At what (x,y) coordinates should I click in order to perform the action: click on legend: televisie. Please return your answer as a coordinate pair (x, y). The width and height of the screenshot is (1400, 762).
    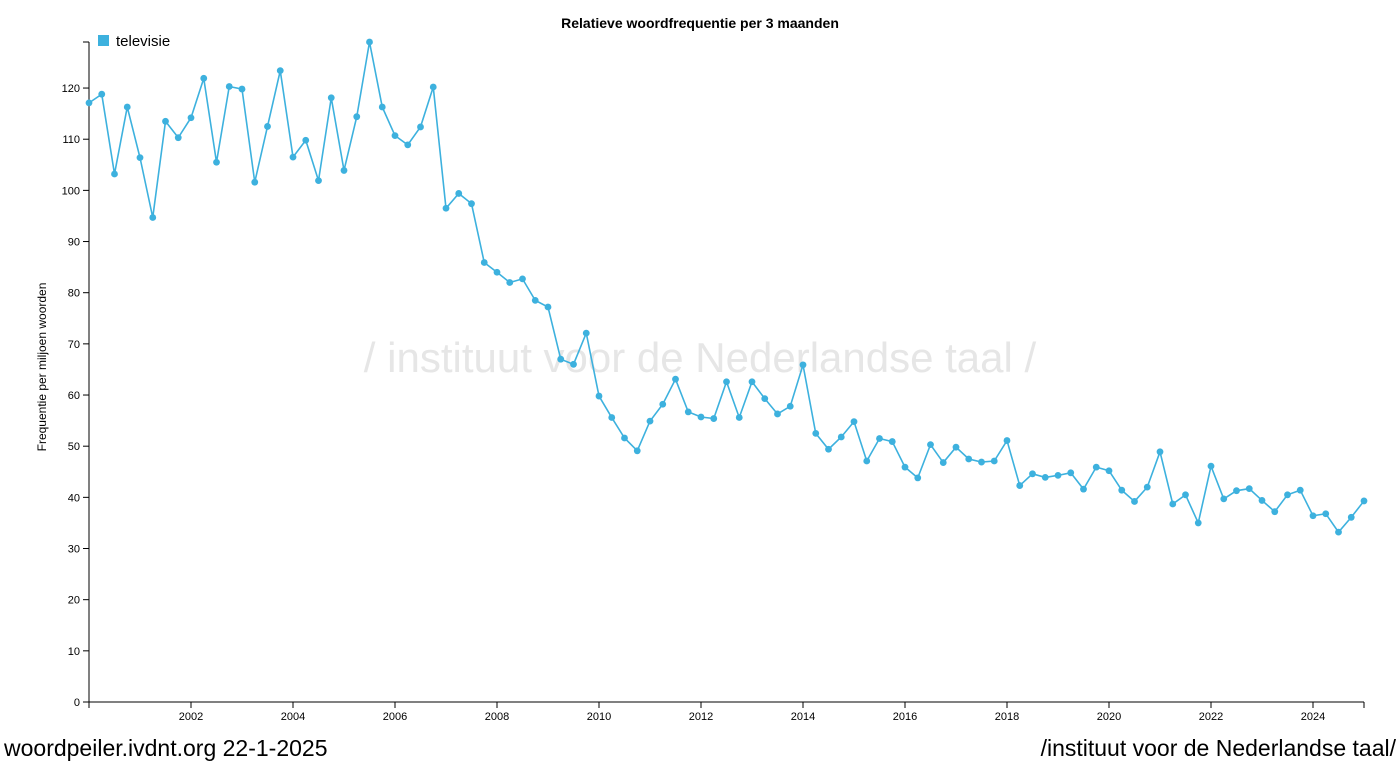
    Looking at the image, I should click on (134, 41).